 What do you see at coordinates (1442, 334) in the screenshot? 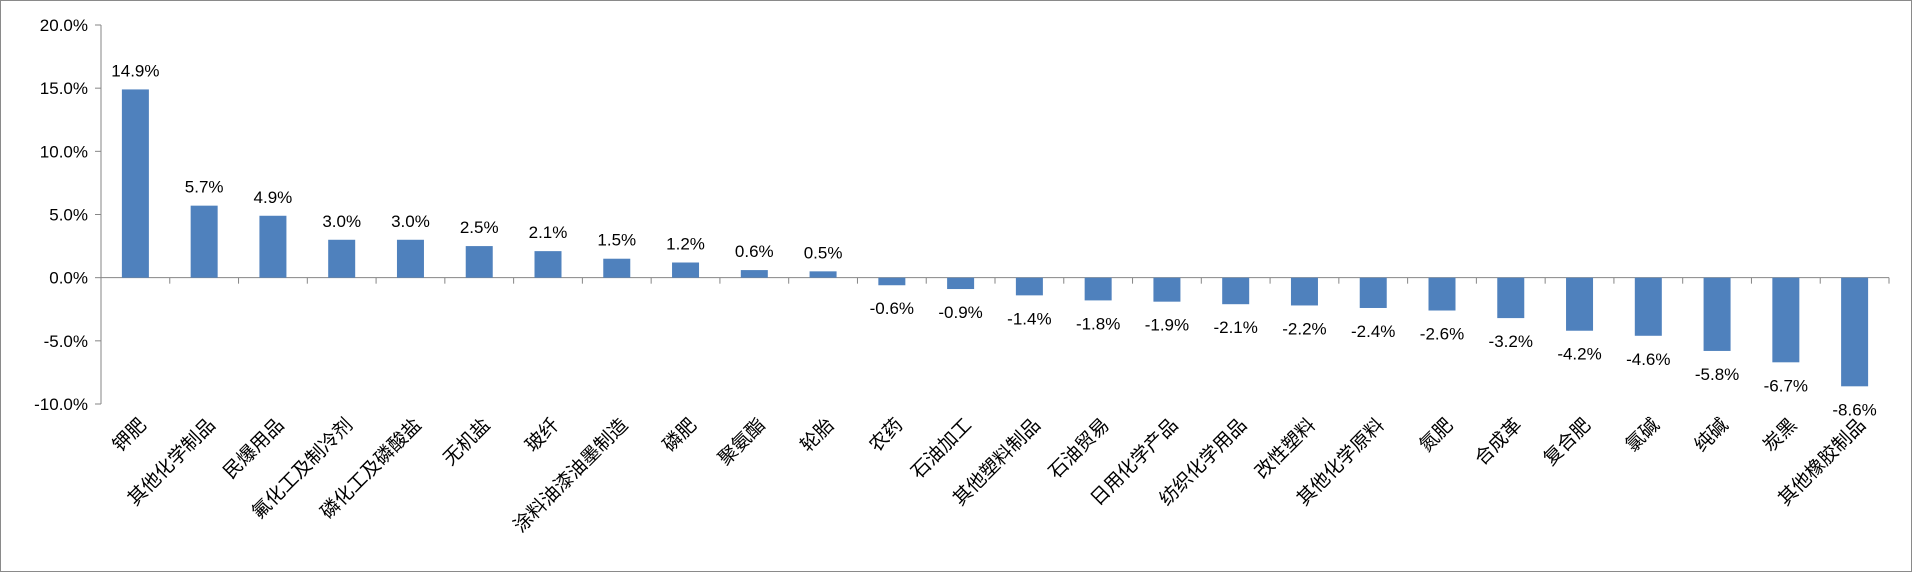
I see `data-label: -2.6%` at bounding box center [1442, 334].